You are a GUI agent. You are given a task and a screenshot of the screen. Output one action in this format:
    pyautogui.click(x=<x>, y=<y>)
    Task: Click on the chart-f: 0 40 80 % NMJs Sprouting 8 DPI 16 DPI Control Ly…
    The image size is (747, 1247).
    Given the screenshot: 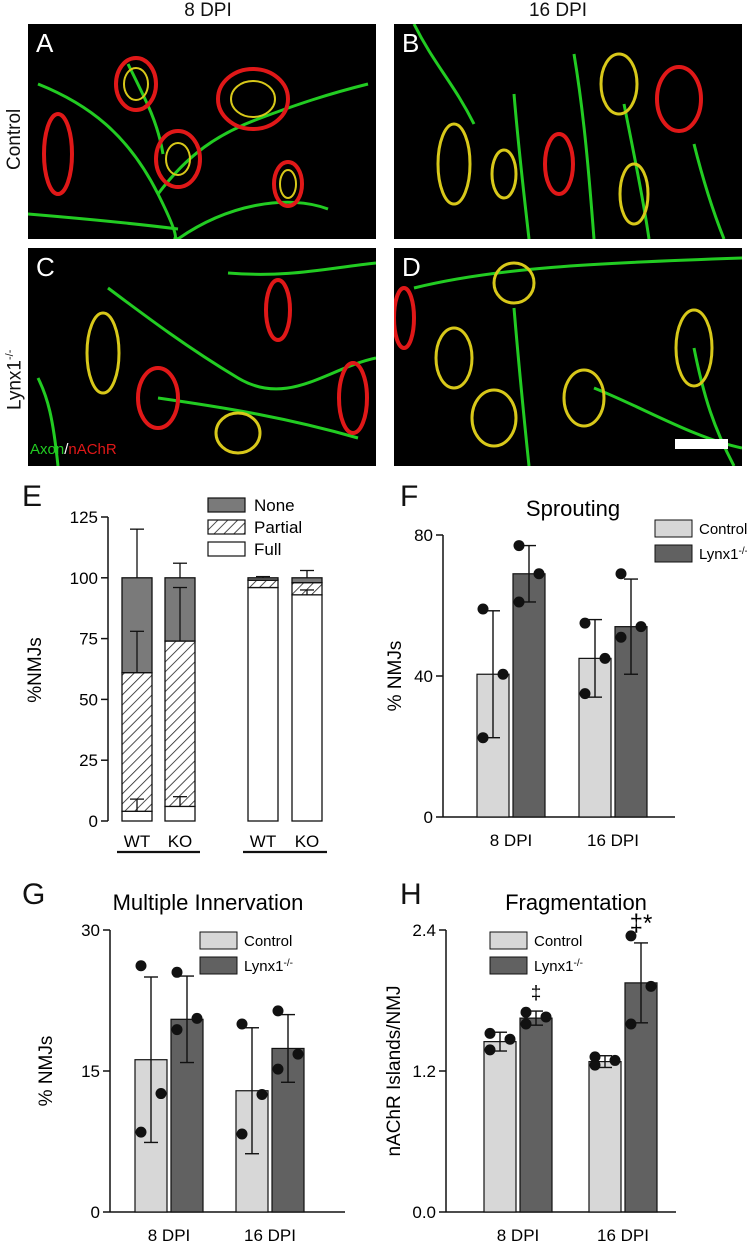 What is the action you would take?
    pyautogui.click(x=566, y=673)
    